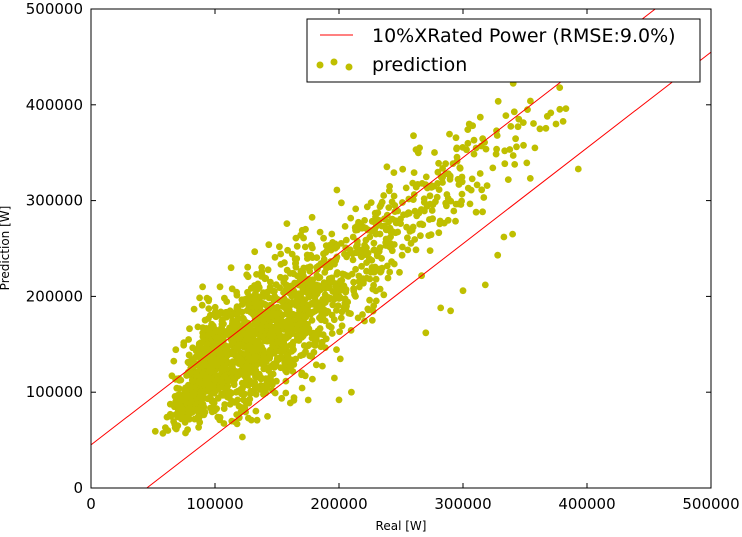 The height and width of the screenshot is (537, 742). What do you see at coordinates (401, 526) in the screenshot?
I see `x-axis-title: Real [W]` at bounding box center [401, 526].